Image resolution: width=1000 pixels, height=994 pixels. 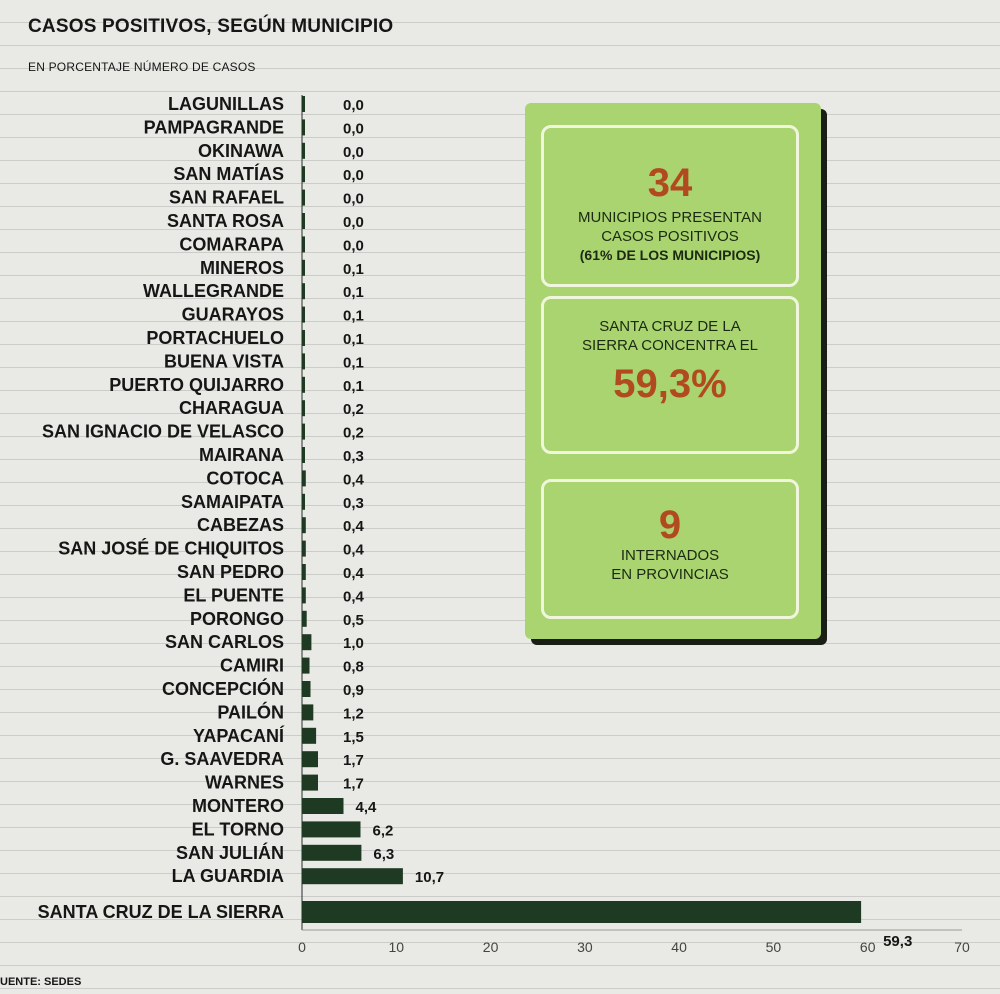 I want to click on value-label: 59,3, so click(x=897, y=941).